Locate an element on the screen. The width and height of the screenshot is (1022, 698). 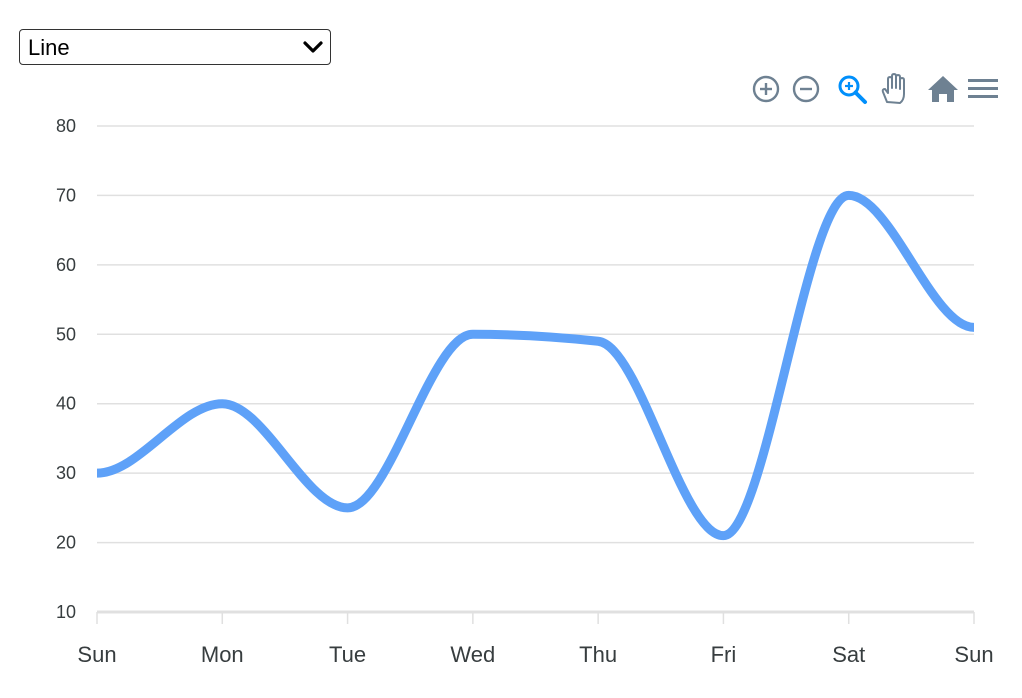
y-tick-label: 70 is located at coordinates (66, 195).